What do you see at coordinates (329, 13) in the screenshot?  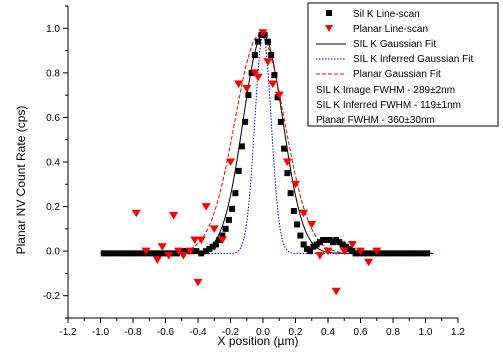 I see `legend-marker-square-icon` at bounding box center [329, 13].